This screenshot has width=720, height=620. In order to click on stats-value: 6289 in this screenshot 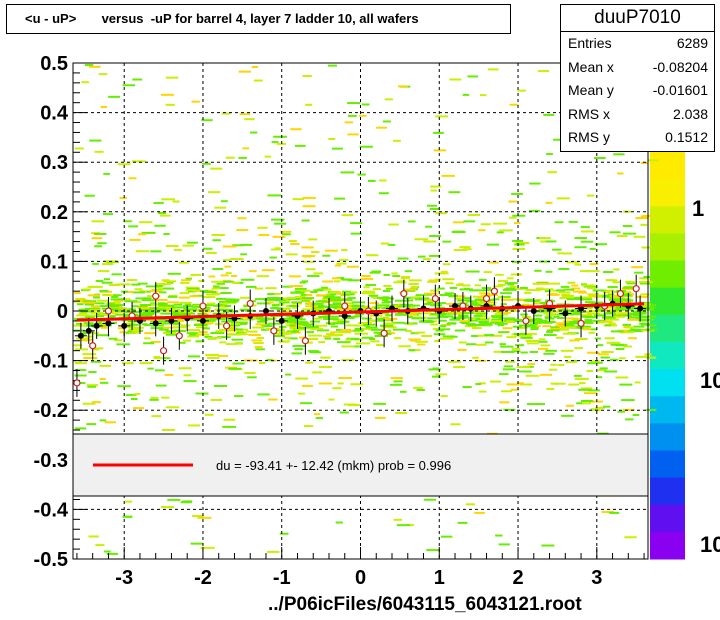, I will do `click(692, 43)`.